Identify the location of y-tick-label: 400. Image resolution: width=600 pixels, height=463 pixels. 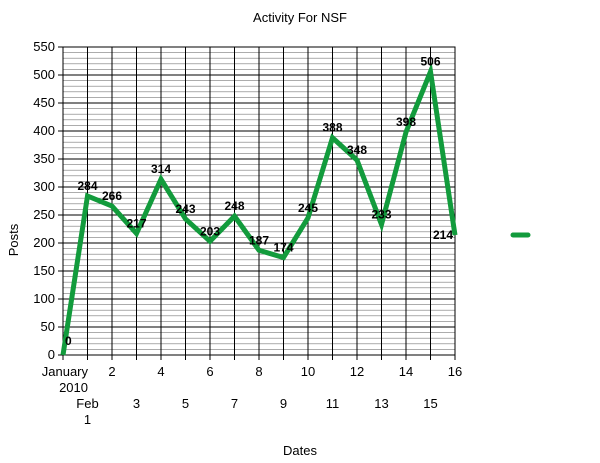
(44, 130).